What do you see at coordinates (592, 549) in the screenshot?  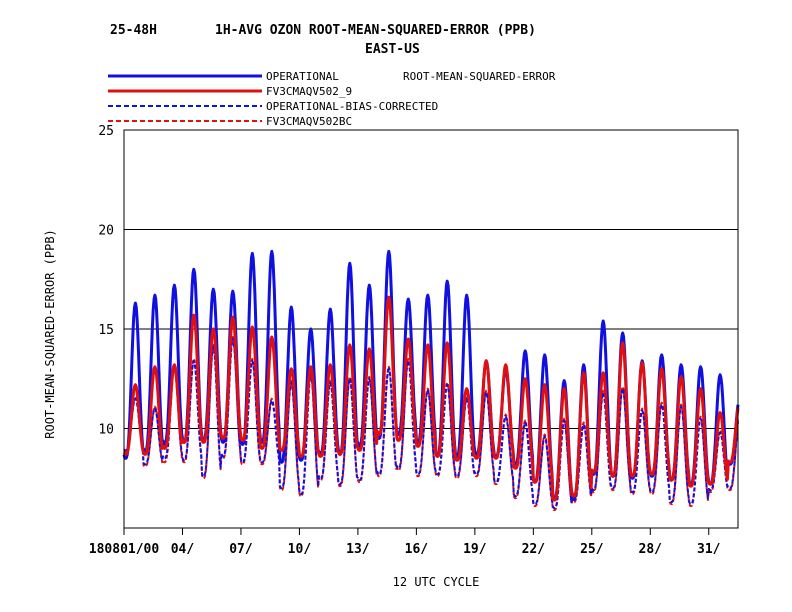 I see `x-tick-label-8: 25/` at bounding box center [592, 549].